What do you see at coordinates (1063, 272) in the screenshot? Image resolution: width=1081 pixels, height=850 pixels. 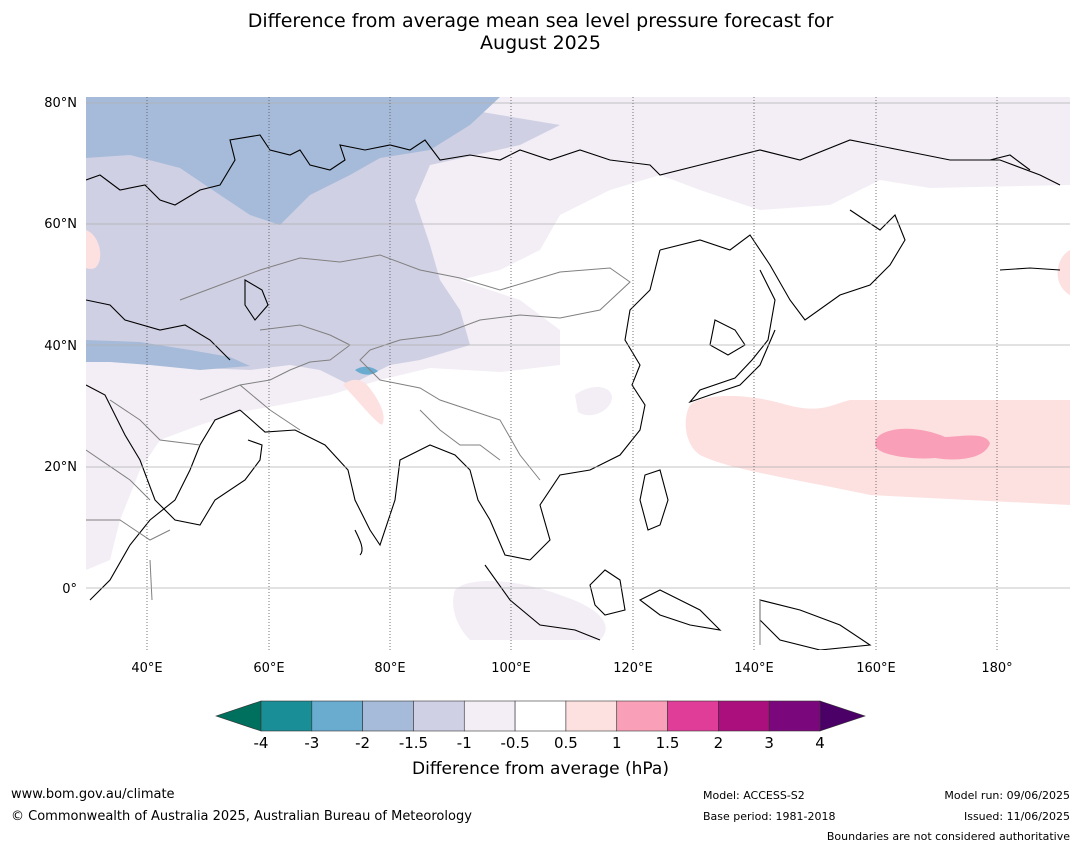 I see `anomaly-region-plus0-5-east` at bounding box center [1063, 272].